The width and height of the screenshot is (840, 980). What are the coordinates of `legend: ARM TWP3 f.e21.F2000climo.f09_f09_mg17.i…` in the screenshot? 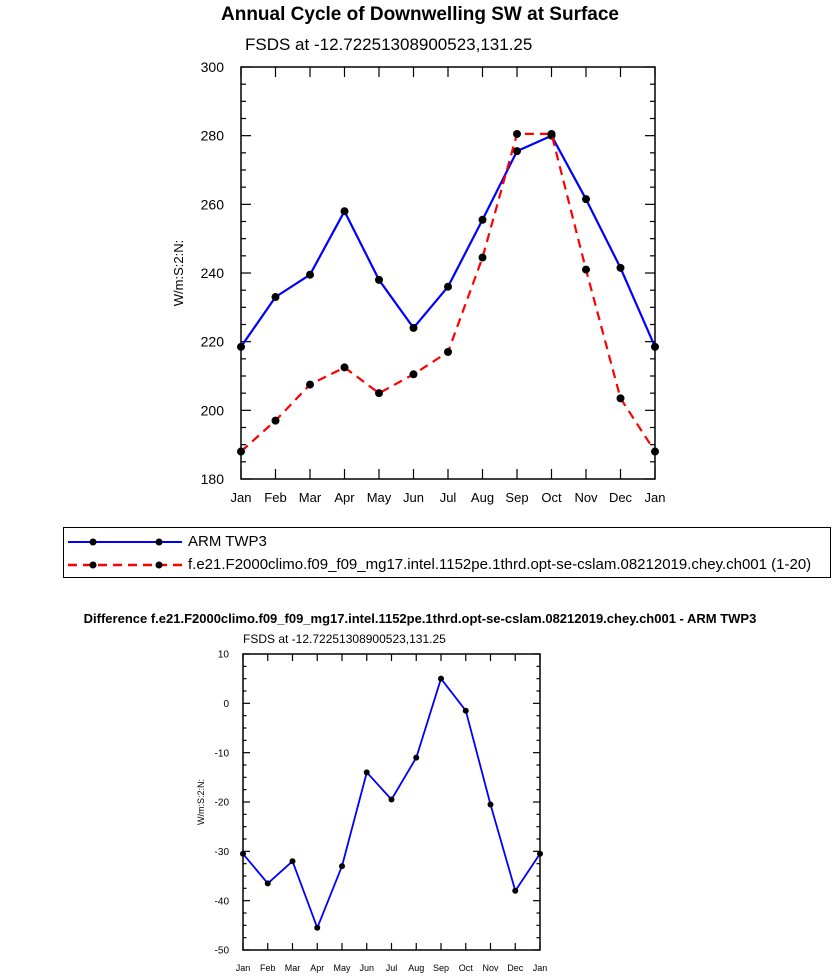 It's located at (447, 552).